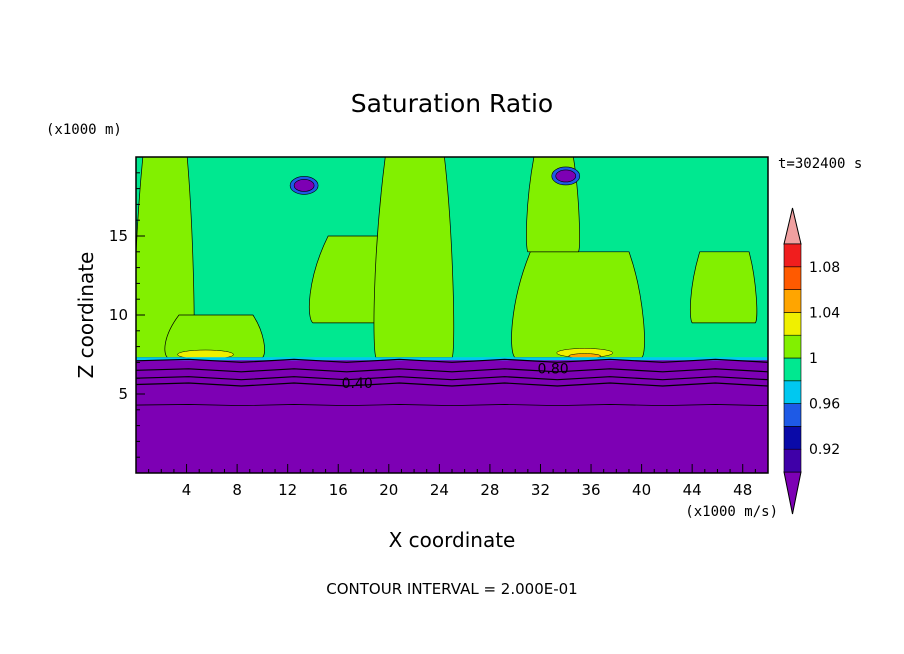  I want to click on colorbar-label-4: 1.08, so click(824, 268).